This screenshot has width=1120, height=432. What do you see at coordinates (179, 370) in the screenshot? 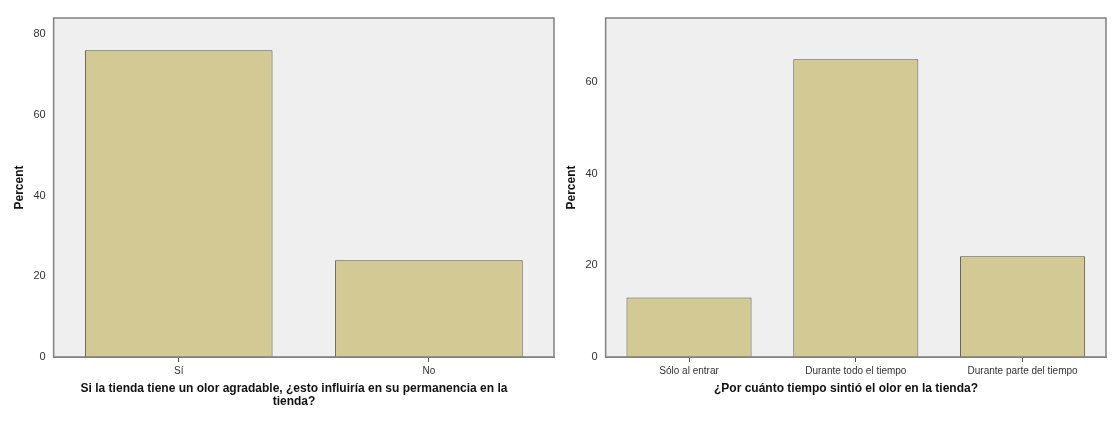
I see `x-tick-label: Sí` at bounding box center [179, 370].